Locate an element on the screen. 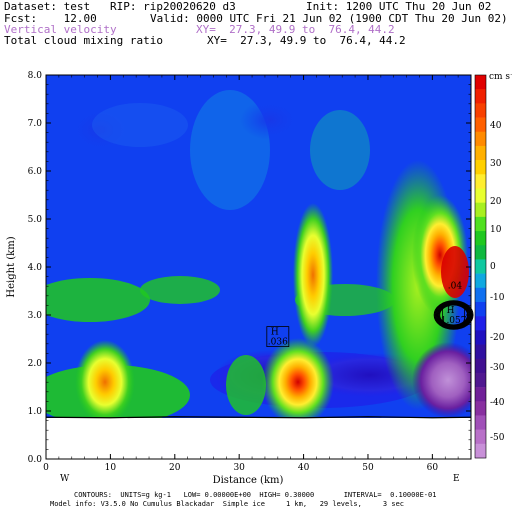 Image resolution: width=512 pixels, height=512 pixels. y-tick-label: 2.0 is located at coordinates (35, 364).